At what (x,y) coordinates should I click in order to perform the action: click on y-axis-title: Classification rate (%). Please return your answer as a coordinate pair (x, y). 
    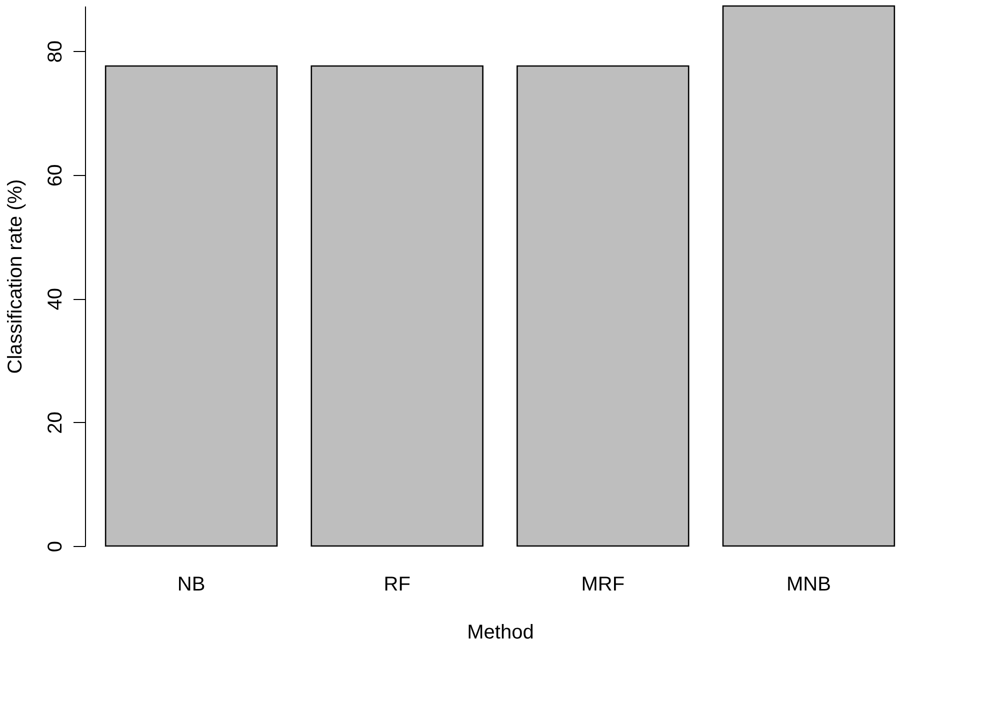
    Looking at the image, I should click on (15, 276).